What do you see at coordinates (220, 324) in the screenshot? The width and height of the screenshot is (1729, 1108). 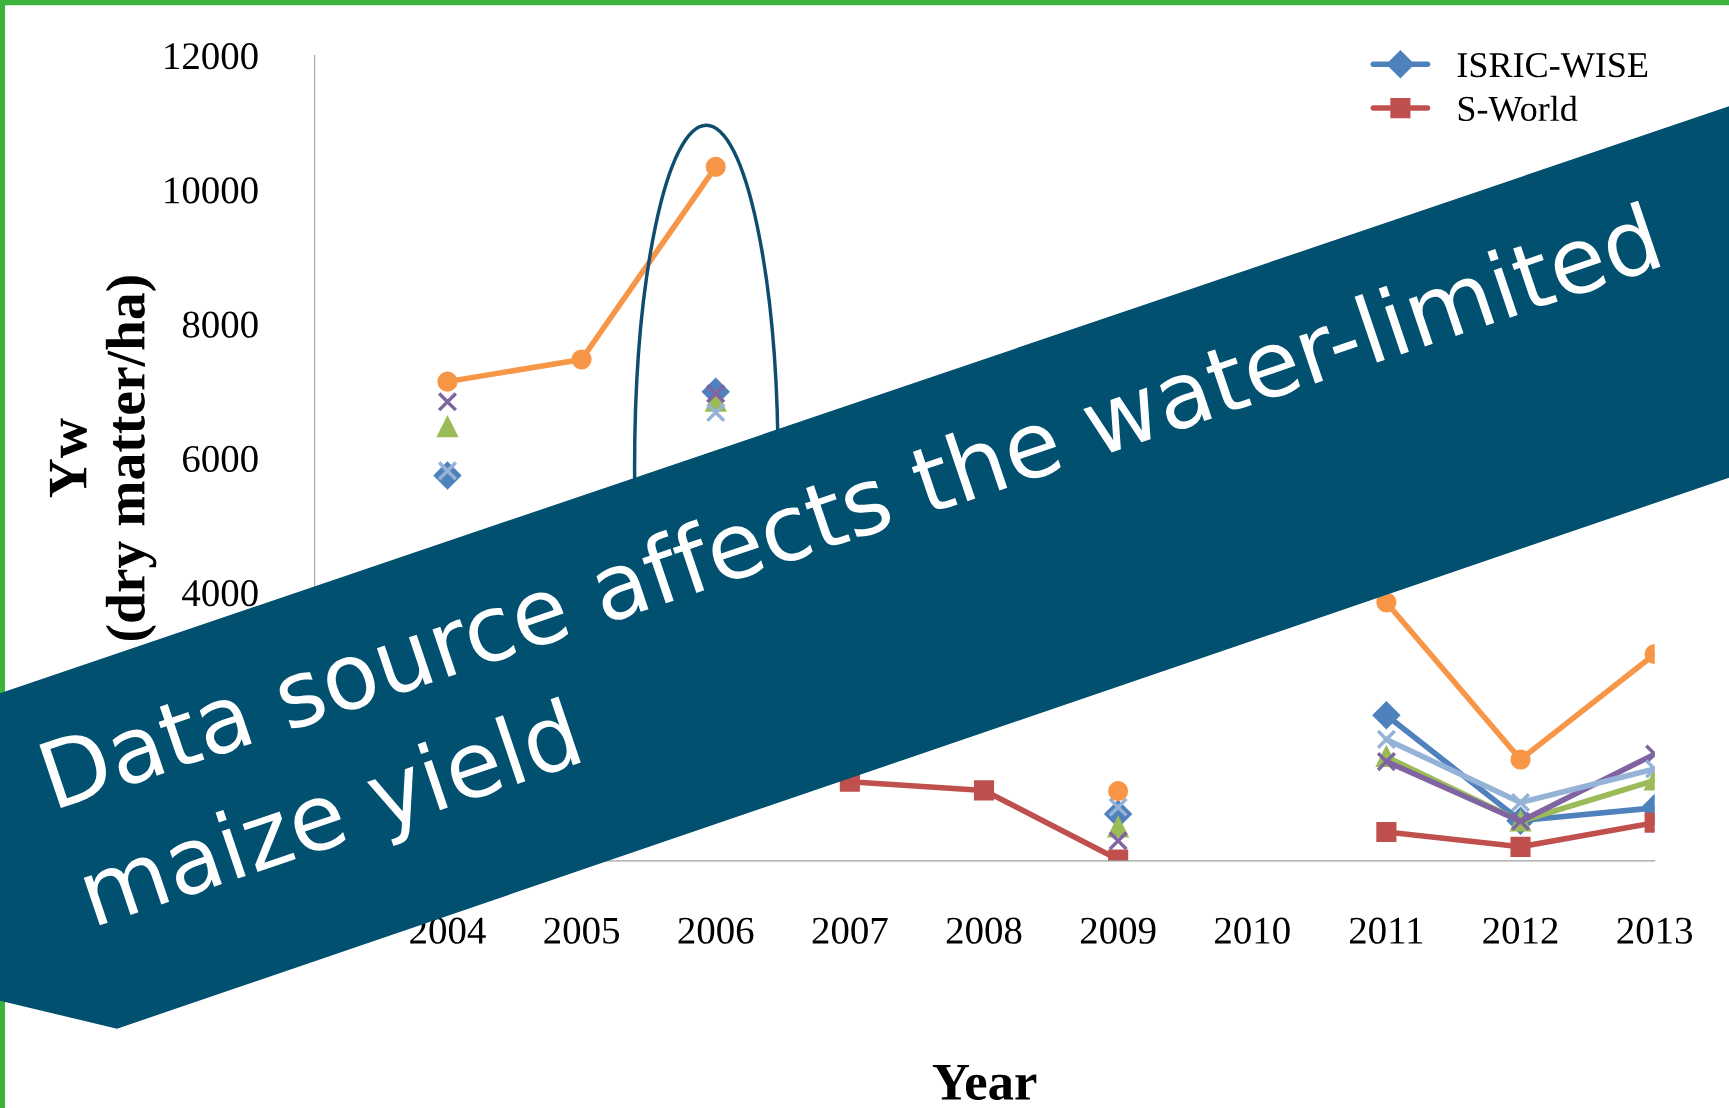 I see `y-tick-label: 8000` at bounding box center [220, 324].